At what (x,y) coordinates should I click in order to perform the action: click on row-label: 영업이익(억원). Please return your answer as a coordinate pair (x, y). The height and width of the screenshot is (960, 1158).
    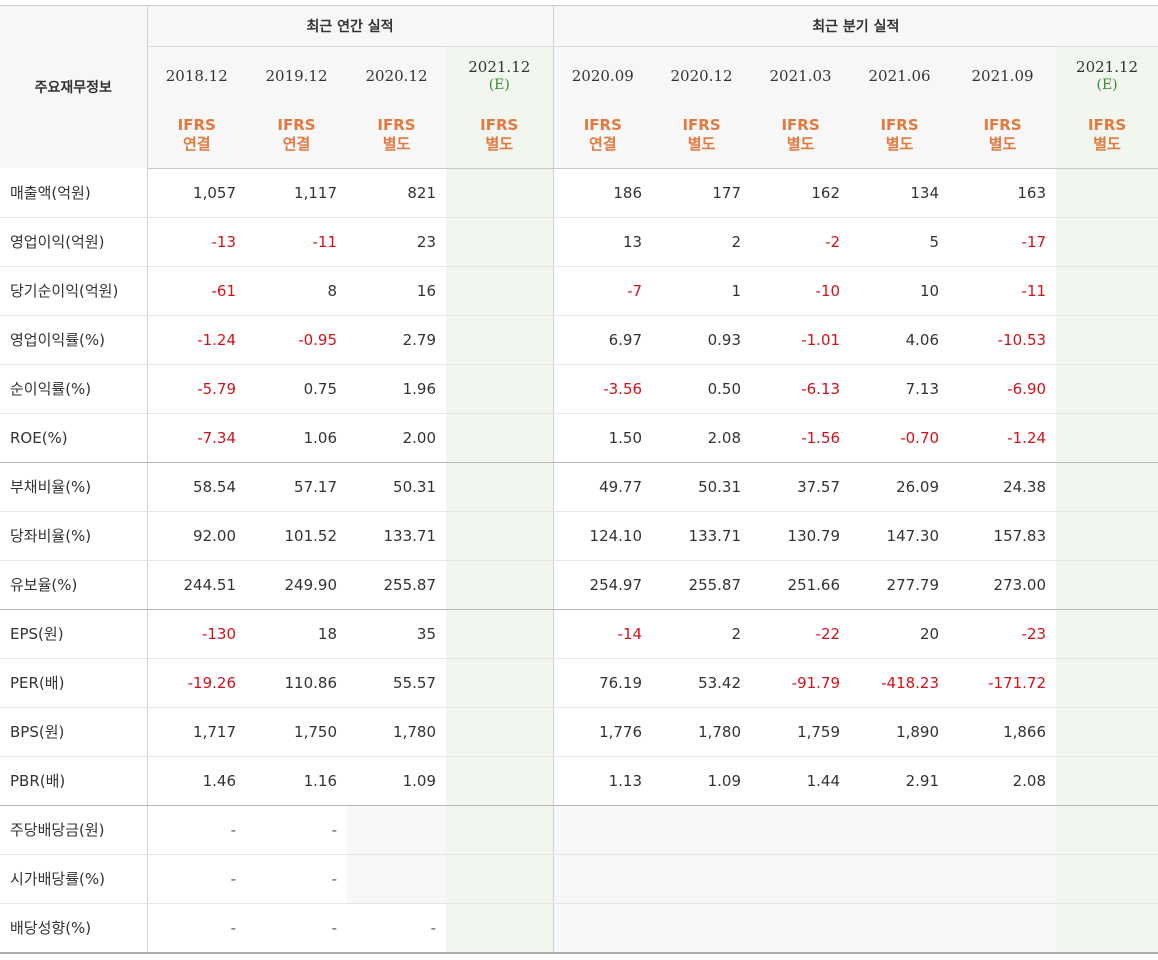
    Looking at the image, I should click on (74, 242).